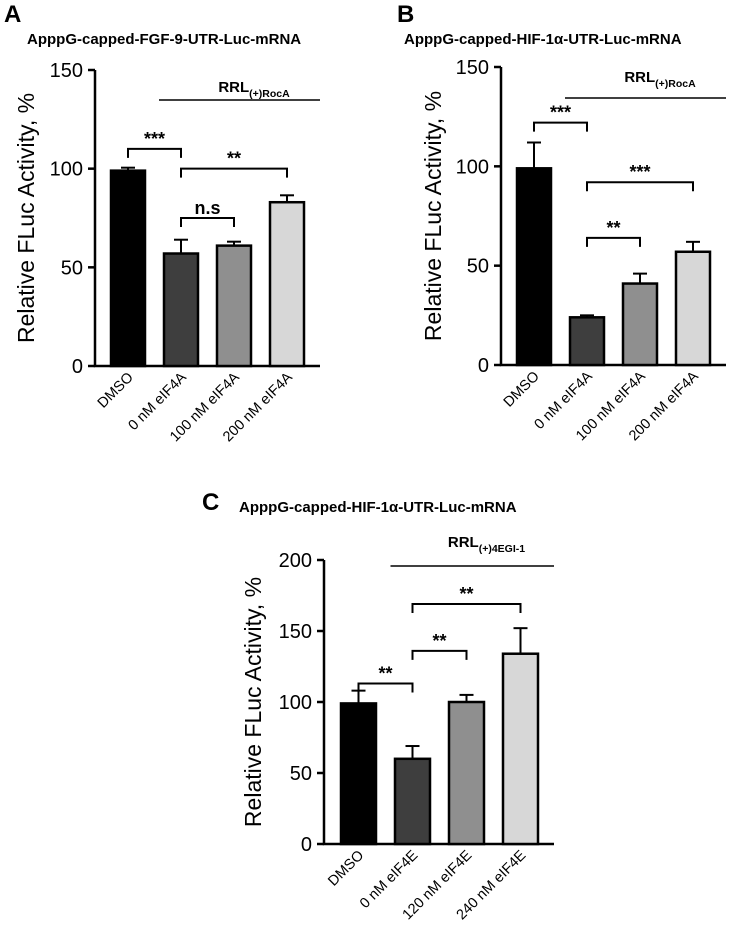 This screenshot has width=751, height=946. I want to click on panel-letter: A, so click(12, 14).